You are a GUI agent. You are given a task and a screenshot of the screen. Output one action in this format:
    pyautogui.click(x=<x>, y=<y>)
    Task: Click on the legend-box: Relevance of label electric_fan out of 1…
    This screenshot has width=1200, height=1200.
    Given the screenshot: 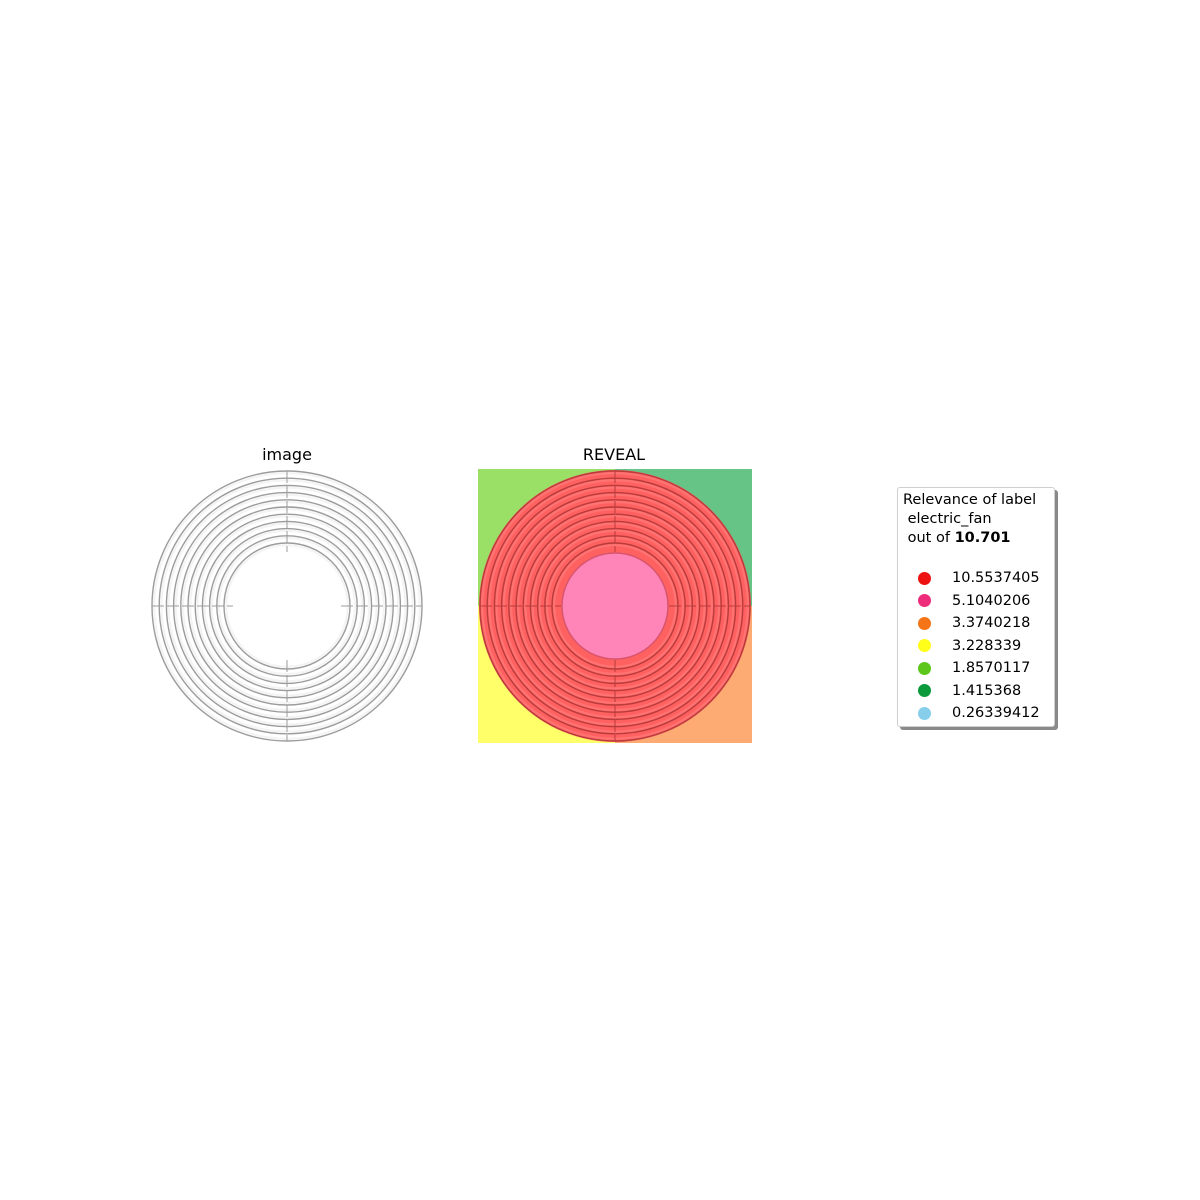 What is the action you would take?
    pyautogui.click(x=976, y=607)
    